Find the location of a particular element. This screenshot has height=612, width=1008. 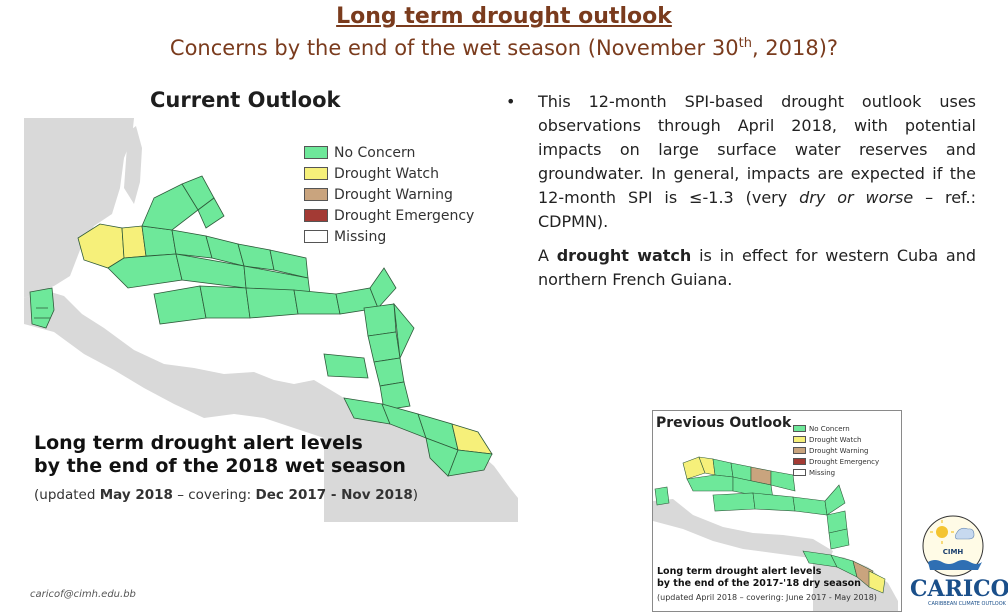

guianas-cells is located at coordinates (418, 437).